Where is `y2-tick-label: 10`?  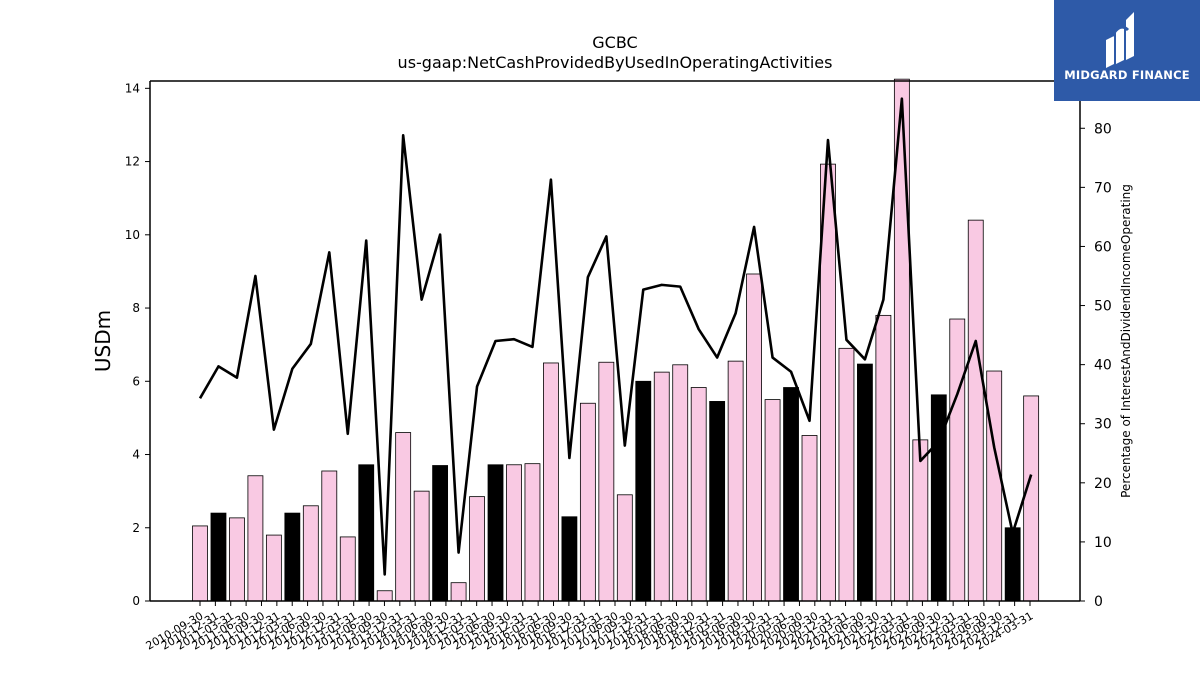
y2-tick-label: 10 is located at coordinates (1103, 543).